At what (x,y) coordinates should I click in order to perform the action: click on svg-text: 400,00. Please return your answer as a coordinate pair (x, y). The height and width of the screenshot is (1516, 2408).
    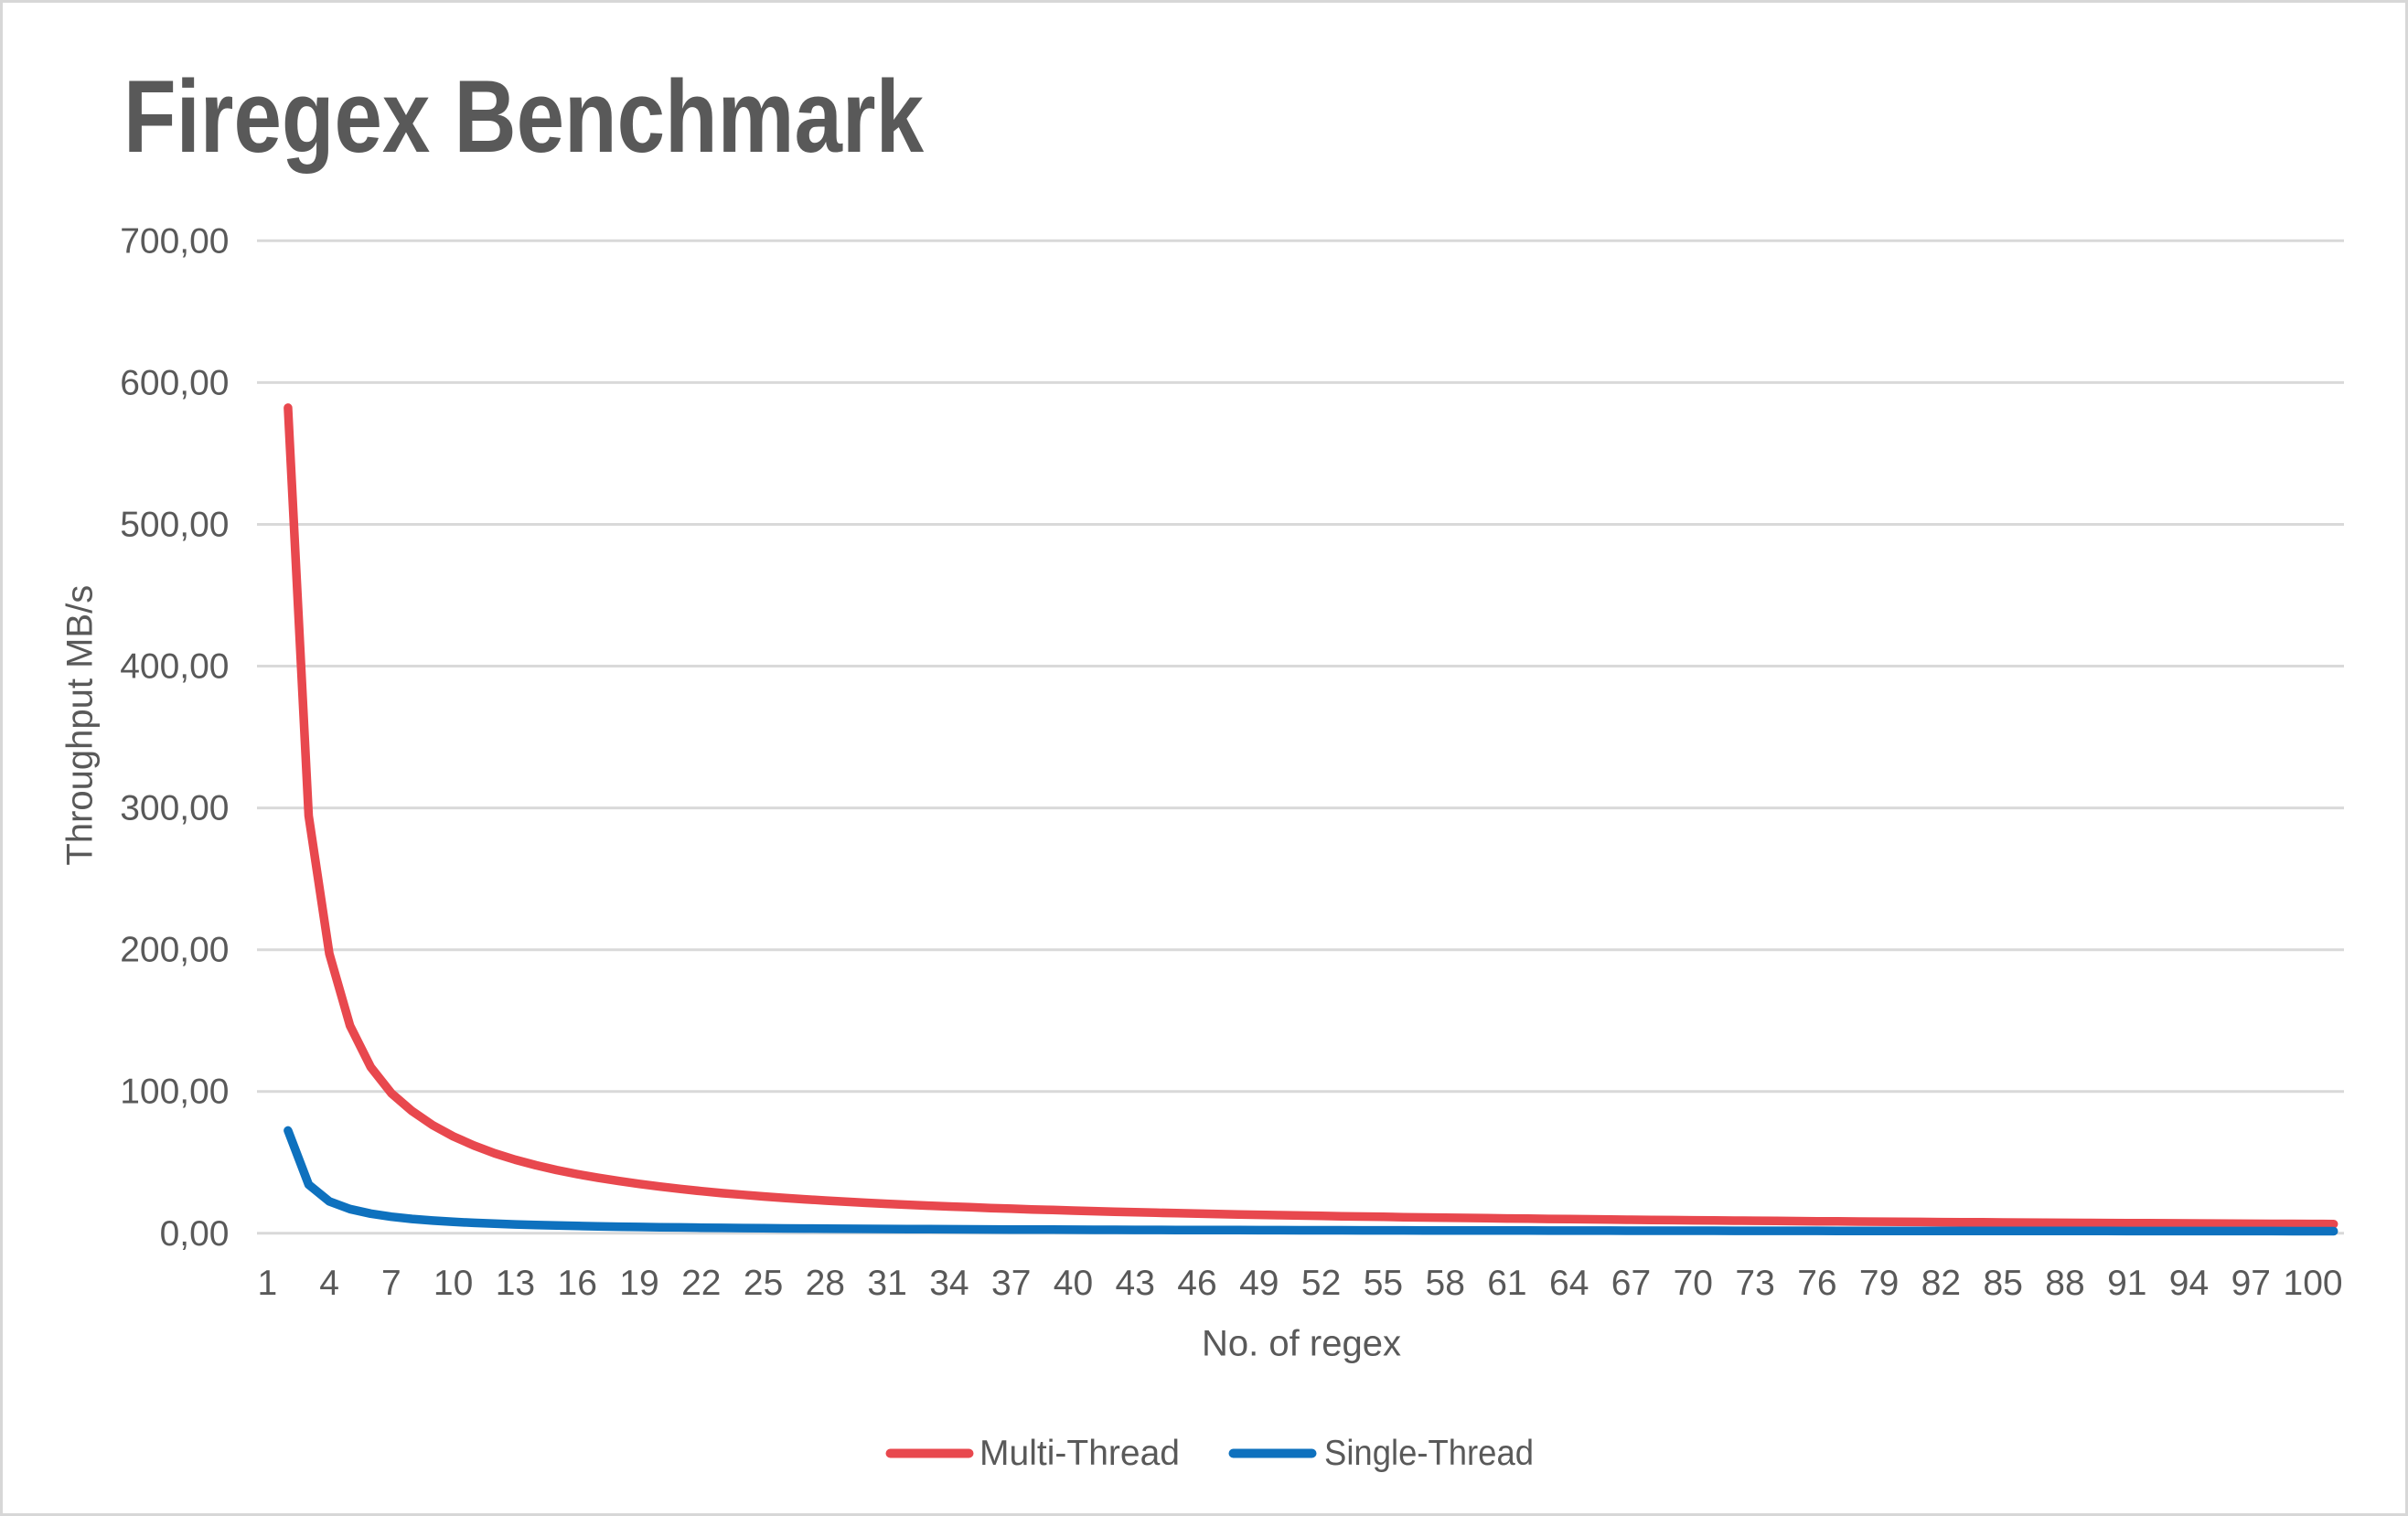
    Looking at the image, I should click on (174, 667).